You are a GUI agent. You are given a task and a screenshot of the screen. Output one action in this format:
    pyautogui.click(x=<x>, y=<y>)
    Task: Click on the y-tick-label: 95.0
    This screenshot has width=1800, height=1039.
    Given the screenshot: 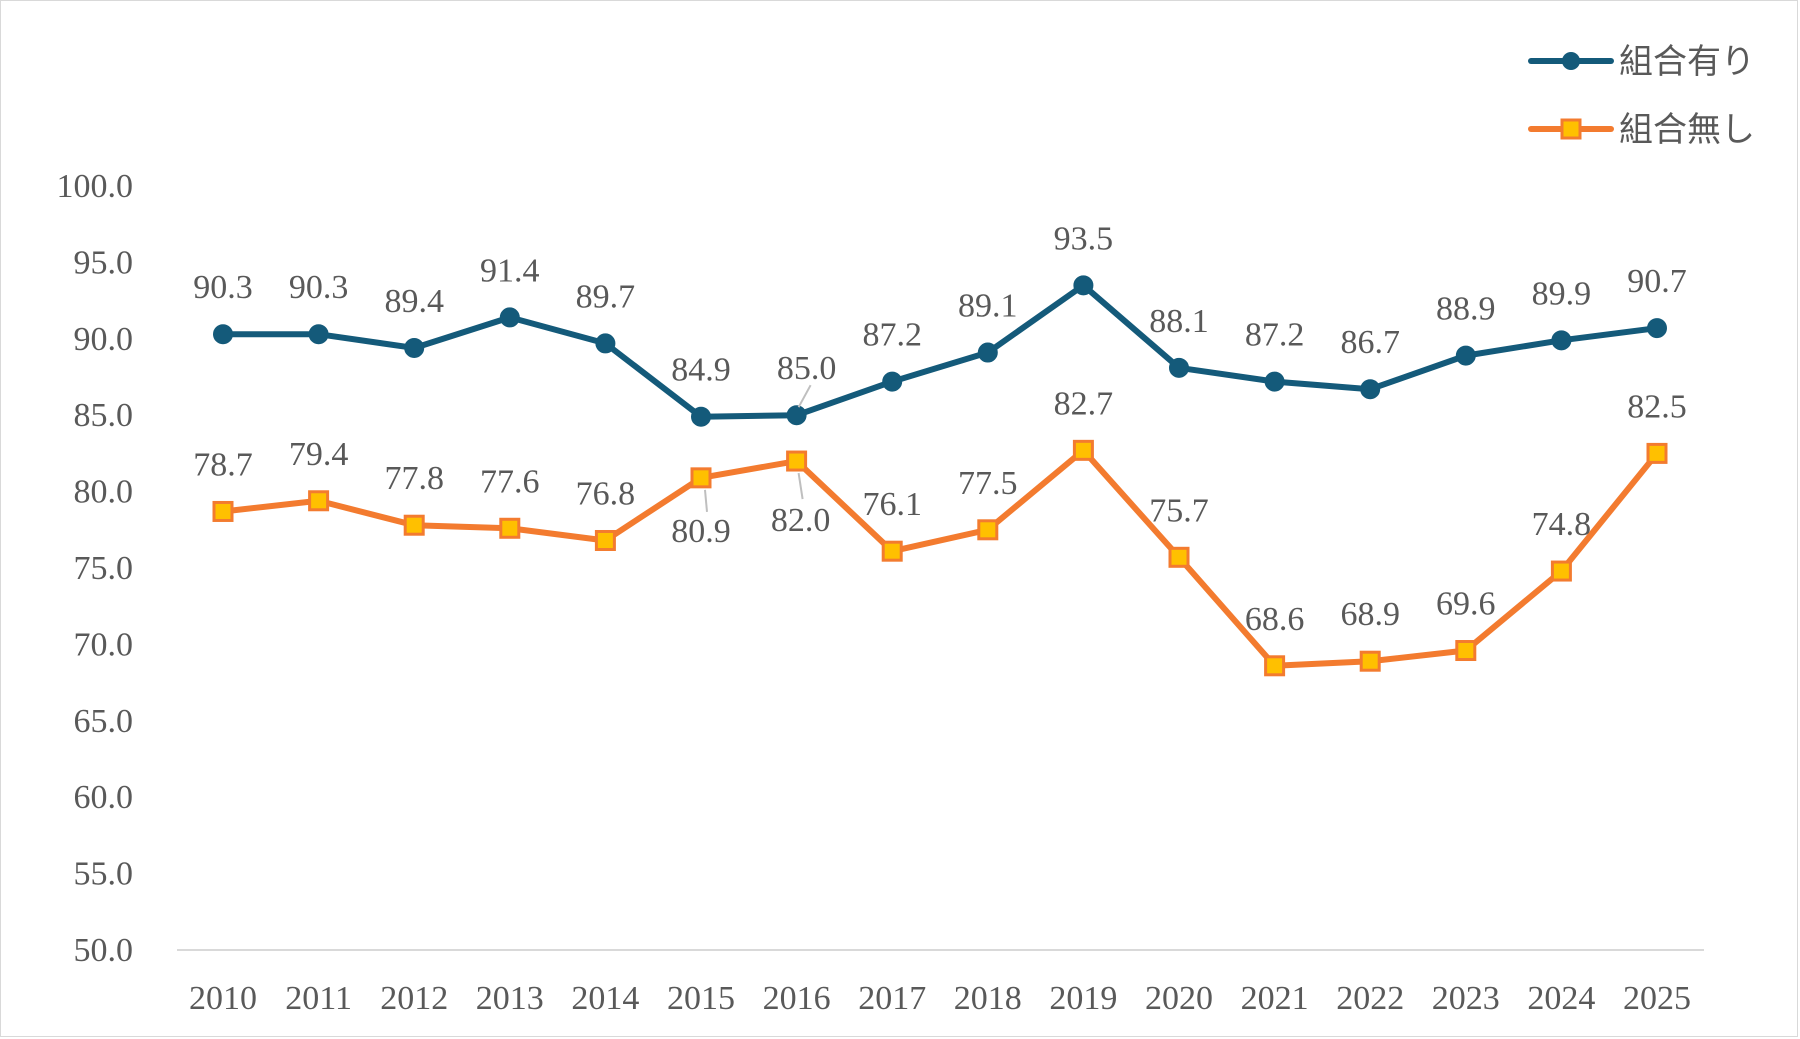 What is the action you would take?
    pyautogui.click(x=104, y=262)
    